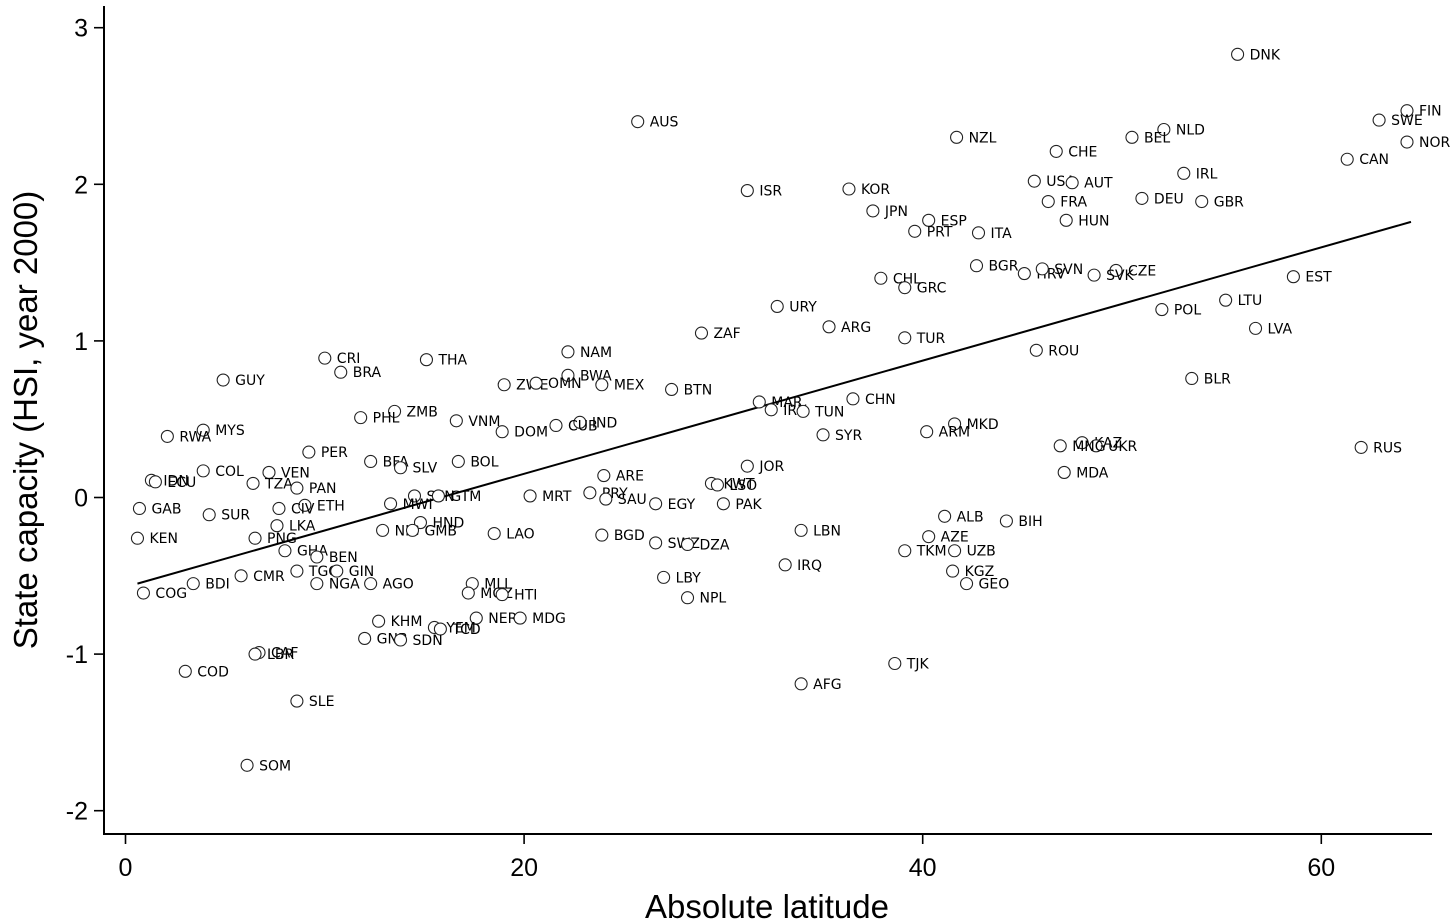 This screenshot has width=1456, height=924. I want to click on data-point: MAR, so click(777, 403).